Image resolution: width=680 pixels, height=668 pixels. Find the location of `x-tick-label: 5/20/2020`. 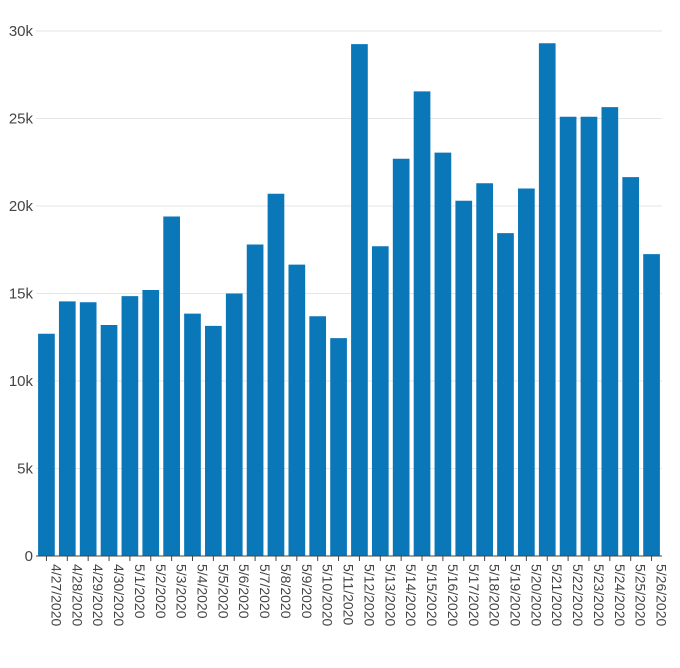

x-tick-label: 5/20/2020 is located at coordinates (536, 595).